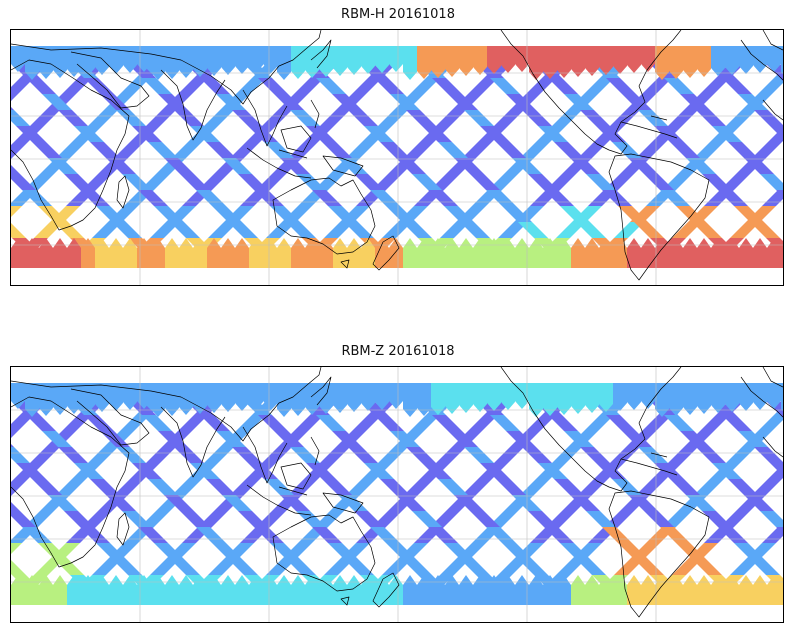  Describe the element at coordinates (279, 163) in the screenshot. I see `indonesia-coastline` at that location.